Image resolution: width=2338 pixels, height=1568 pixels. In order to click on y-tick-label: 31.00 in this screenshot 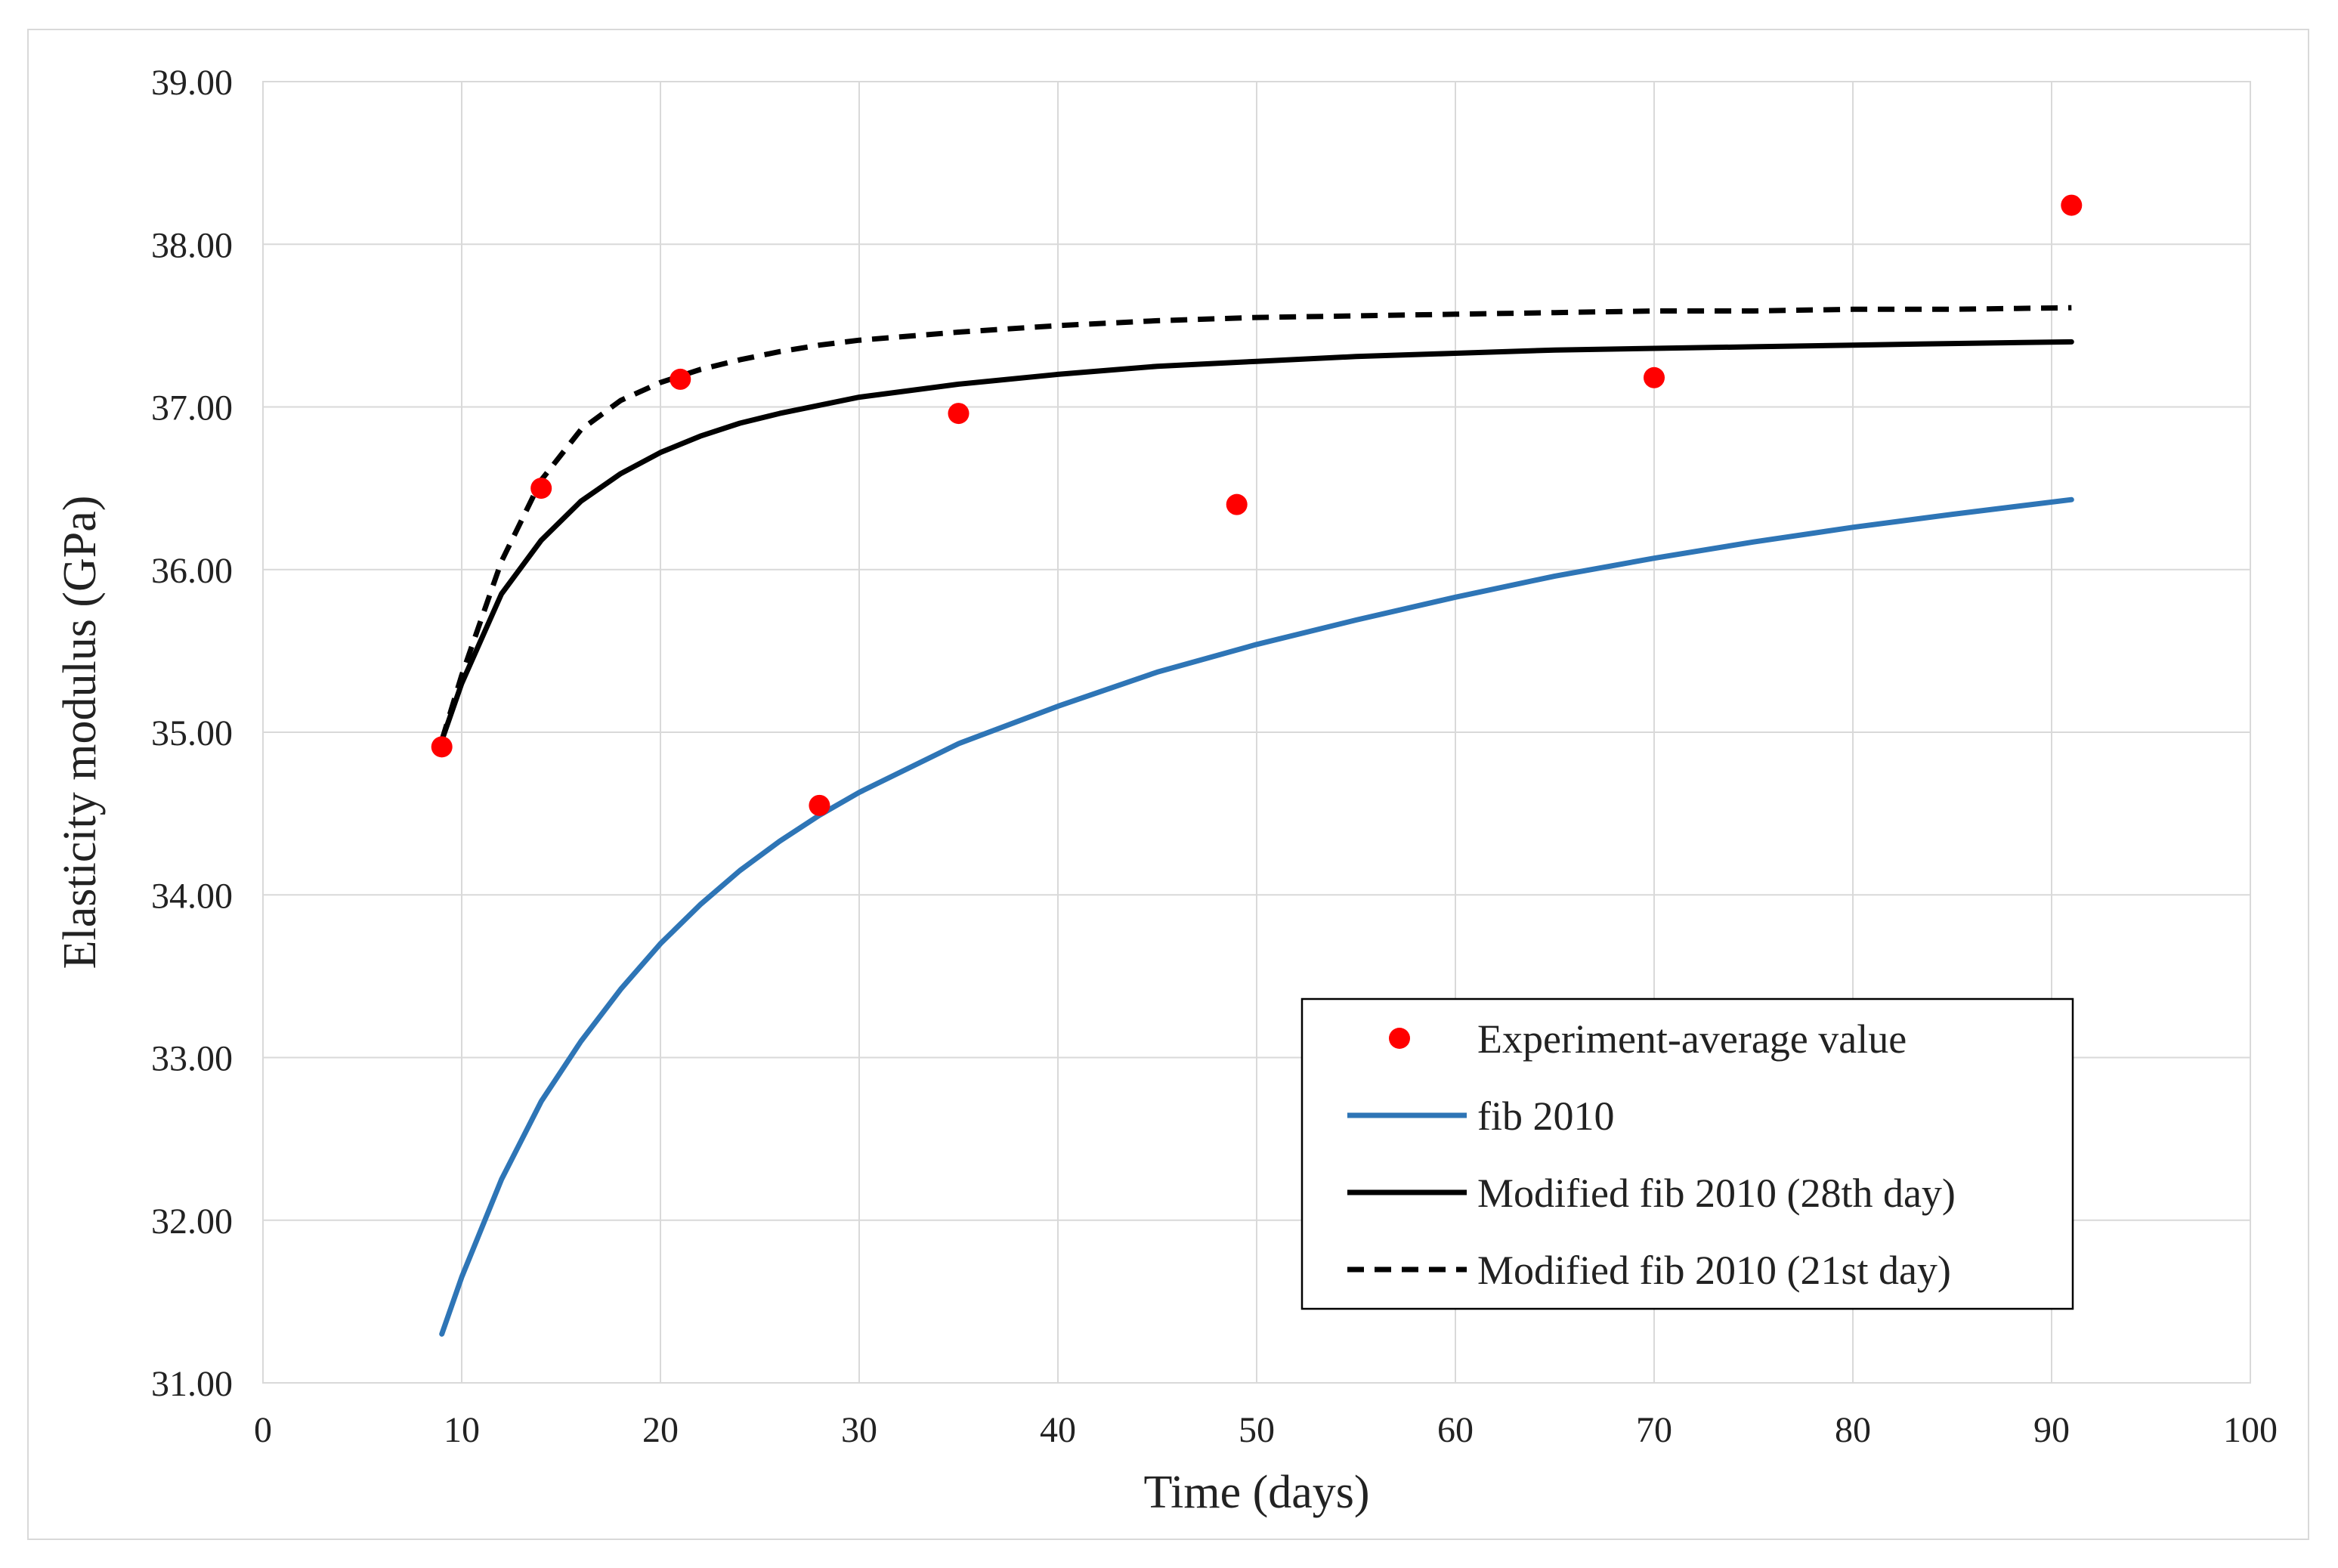, I will do `click(192, 1384)`.